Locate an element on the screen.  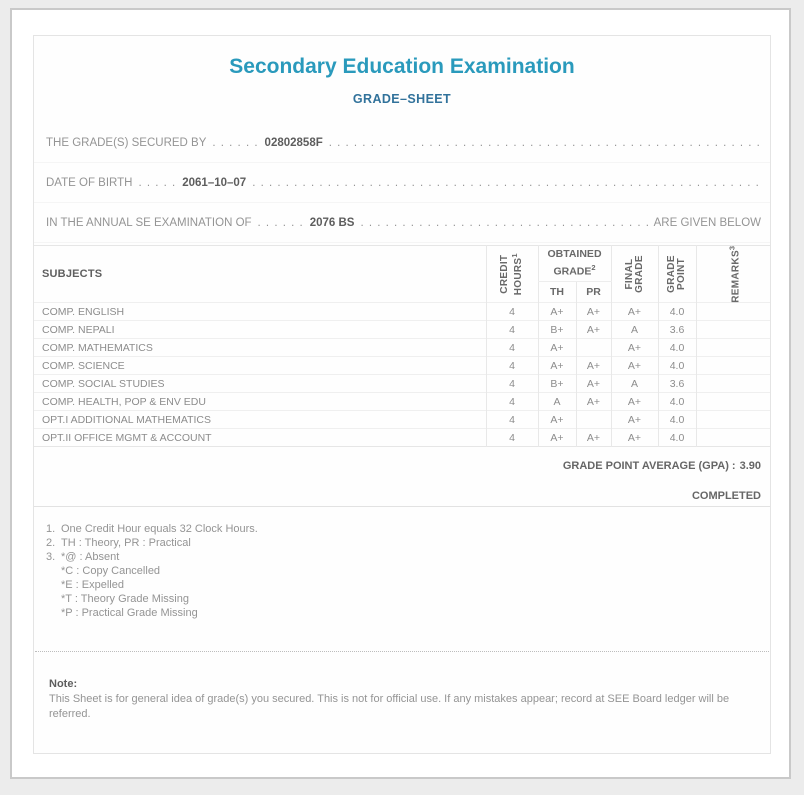
table-row: COMP. NEPALI 4 B+ A+ A 3.6 is located at coordinates (402, 329).